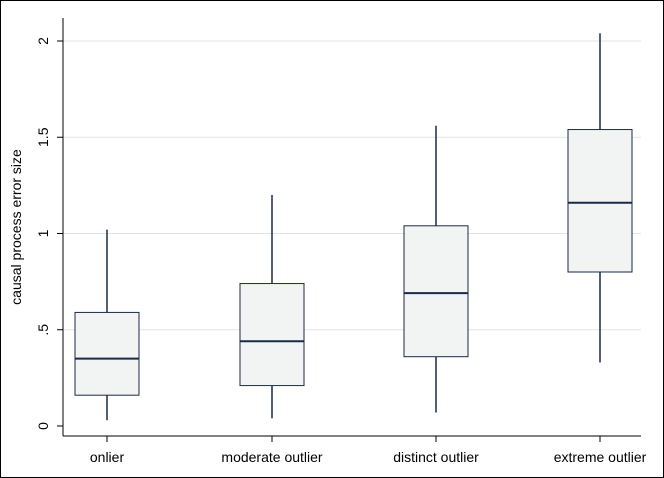 This screenshot has width=664, height=478. I want to click on x-tick-label-3: extreme outlier, so click(600, 457).